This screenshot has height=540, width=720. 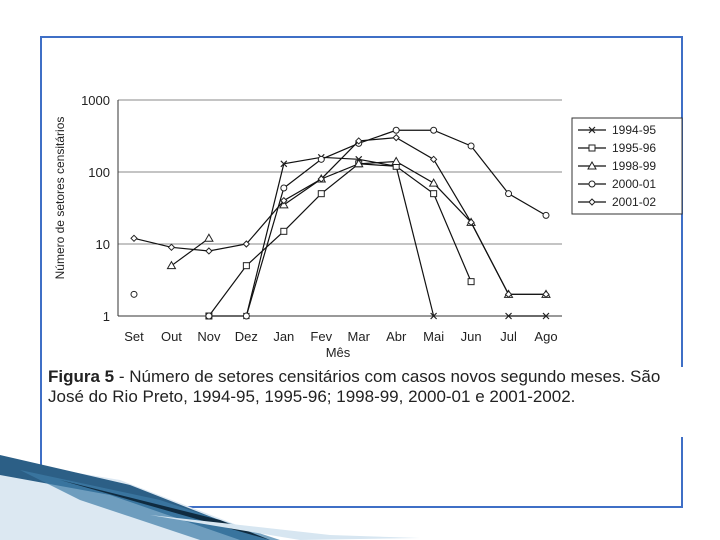 I want to click on x-tick-label: Jul, so click(x=508, y=336).